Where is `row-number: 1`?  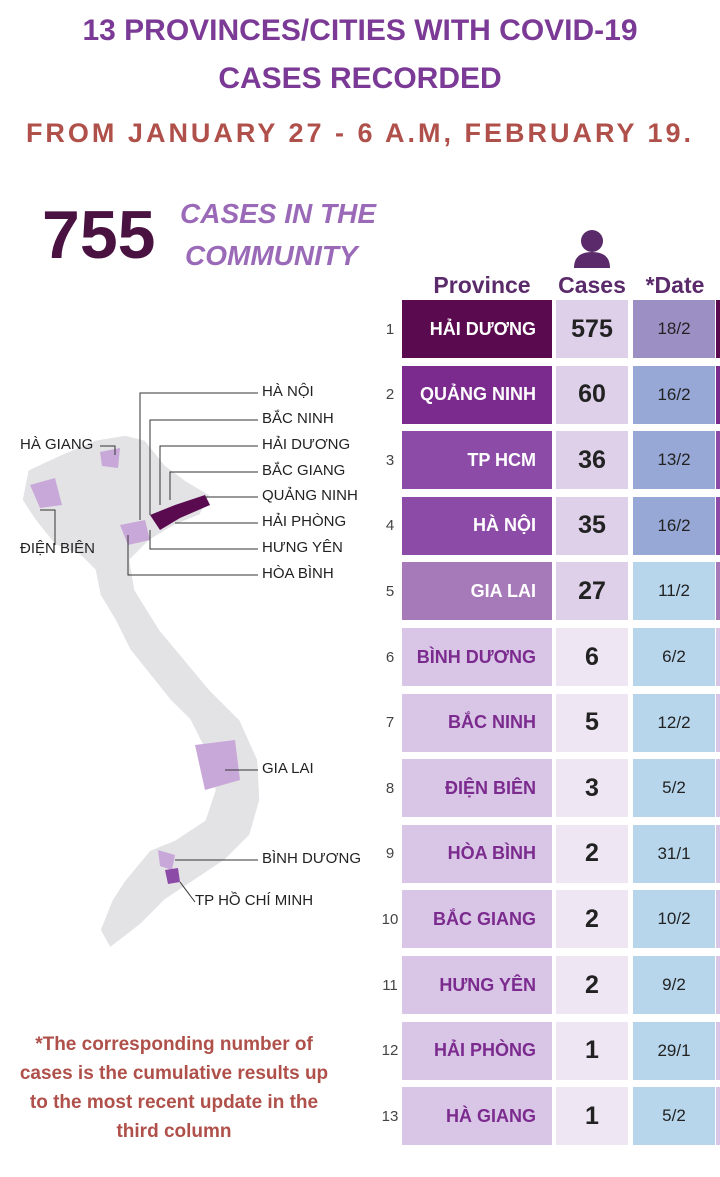
row-number: 1 is located at coordinates (390, 329).